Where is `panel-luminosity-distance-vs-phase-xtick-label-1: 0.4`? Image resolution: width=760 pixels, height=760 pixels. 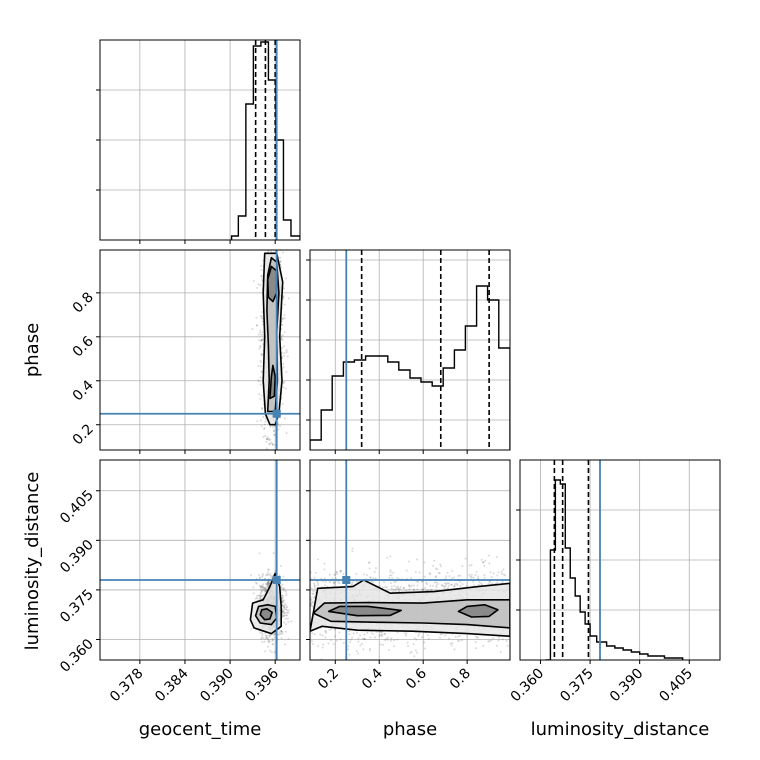
panel-luminosity-distance-vs-phase-xtick-label-1: 0.4 is located at coordinates (372, 678).